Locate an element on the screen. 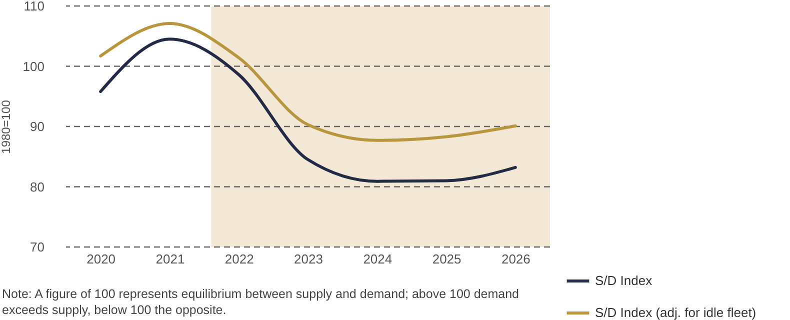 The image size is (790, 320). x-tick-label: 2023 is located at coordinates (308, 259).